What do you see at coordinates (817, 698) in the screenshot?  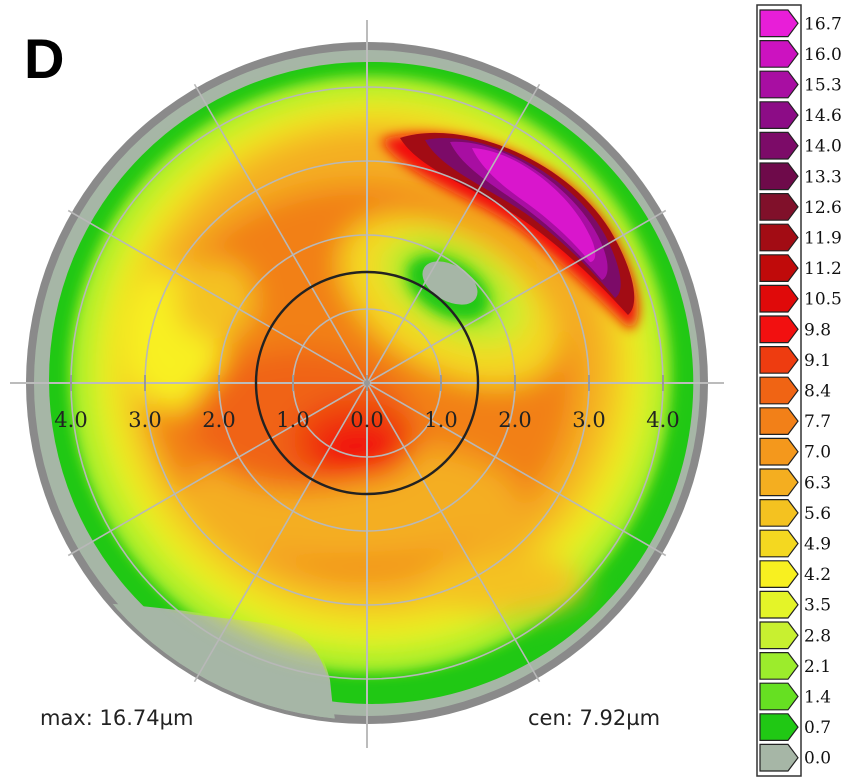 I see `colorbar-label: 1.4` at bounding box center [817, 698].